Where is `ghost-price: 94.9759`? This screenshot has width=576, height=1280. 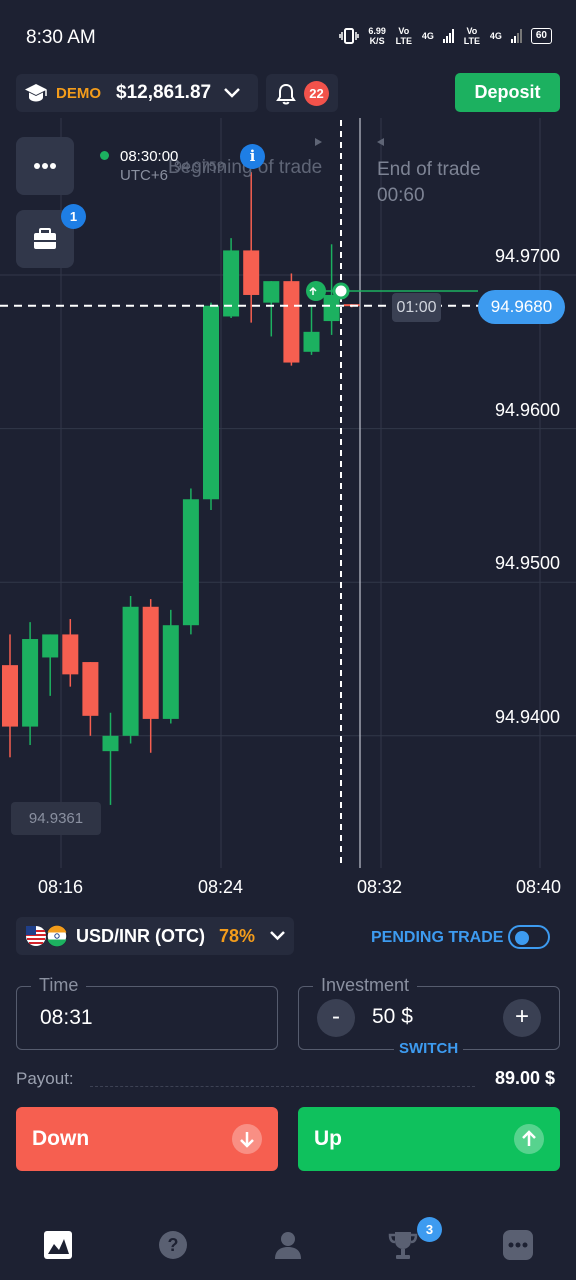 ghost-price: 94.9759 is located at coordinates (199, 166).